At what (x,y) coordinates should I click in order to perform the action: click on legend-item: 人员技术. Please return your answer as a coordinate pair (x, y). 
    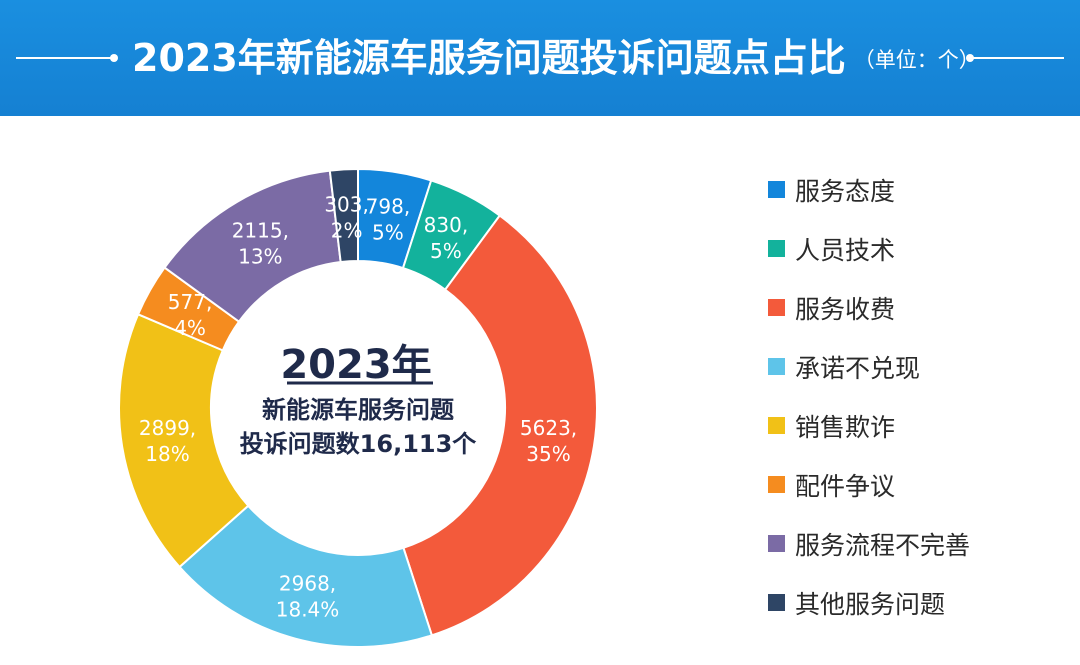
    Looking at the image, I should click on (869, 248).